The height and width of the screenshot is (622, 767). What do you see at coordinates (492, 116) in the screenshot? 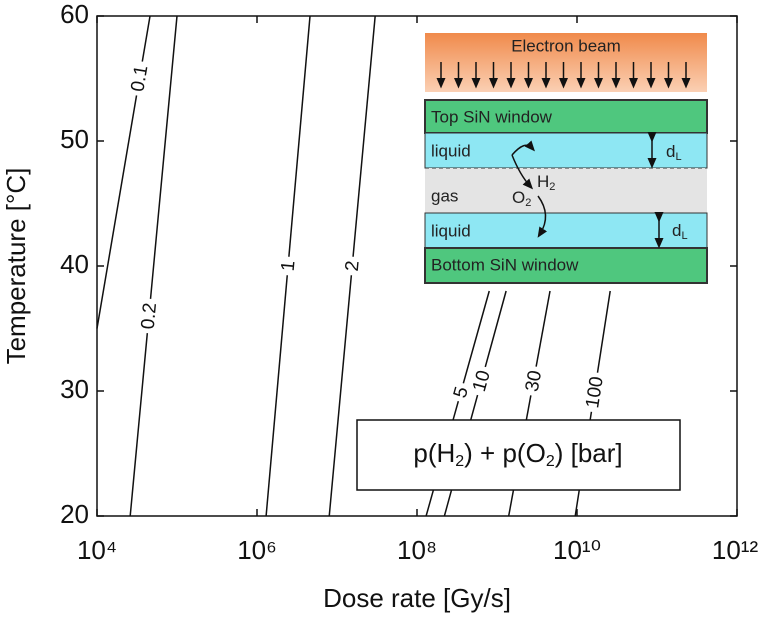
I see `top-window-label: Top SiN window` at bounding box center [492, 116].